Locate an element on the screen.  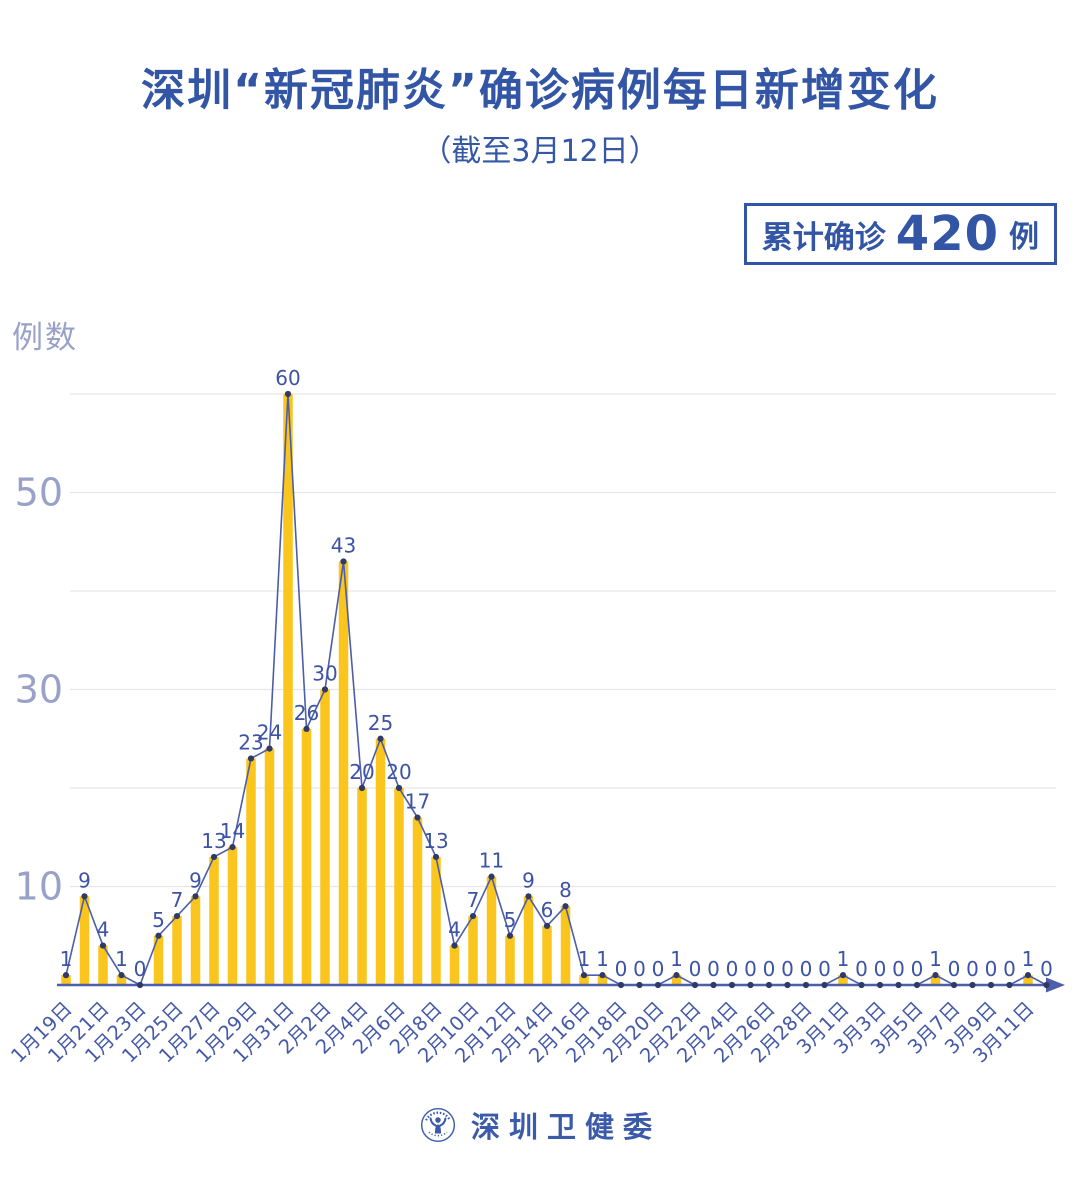
total-confirmed-badge: 累计确诊 420 例 is located at coordinates (900, 234).